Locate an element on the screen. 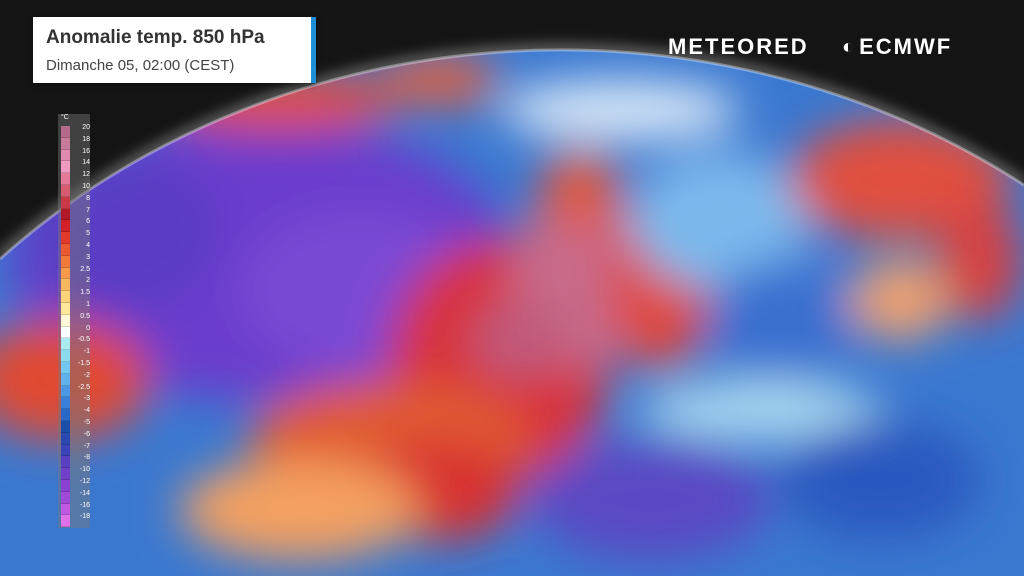 The width and height of the screenshot is (1024, 576). legend-label: 20 is located at coordinates (86, 127).